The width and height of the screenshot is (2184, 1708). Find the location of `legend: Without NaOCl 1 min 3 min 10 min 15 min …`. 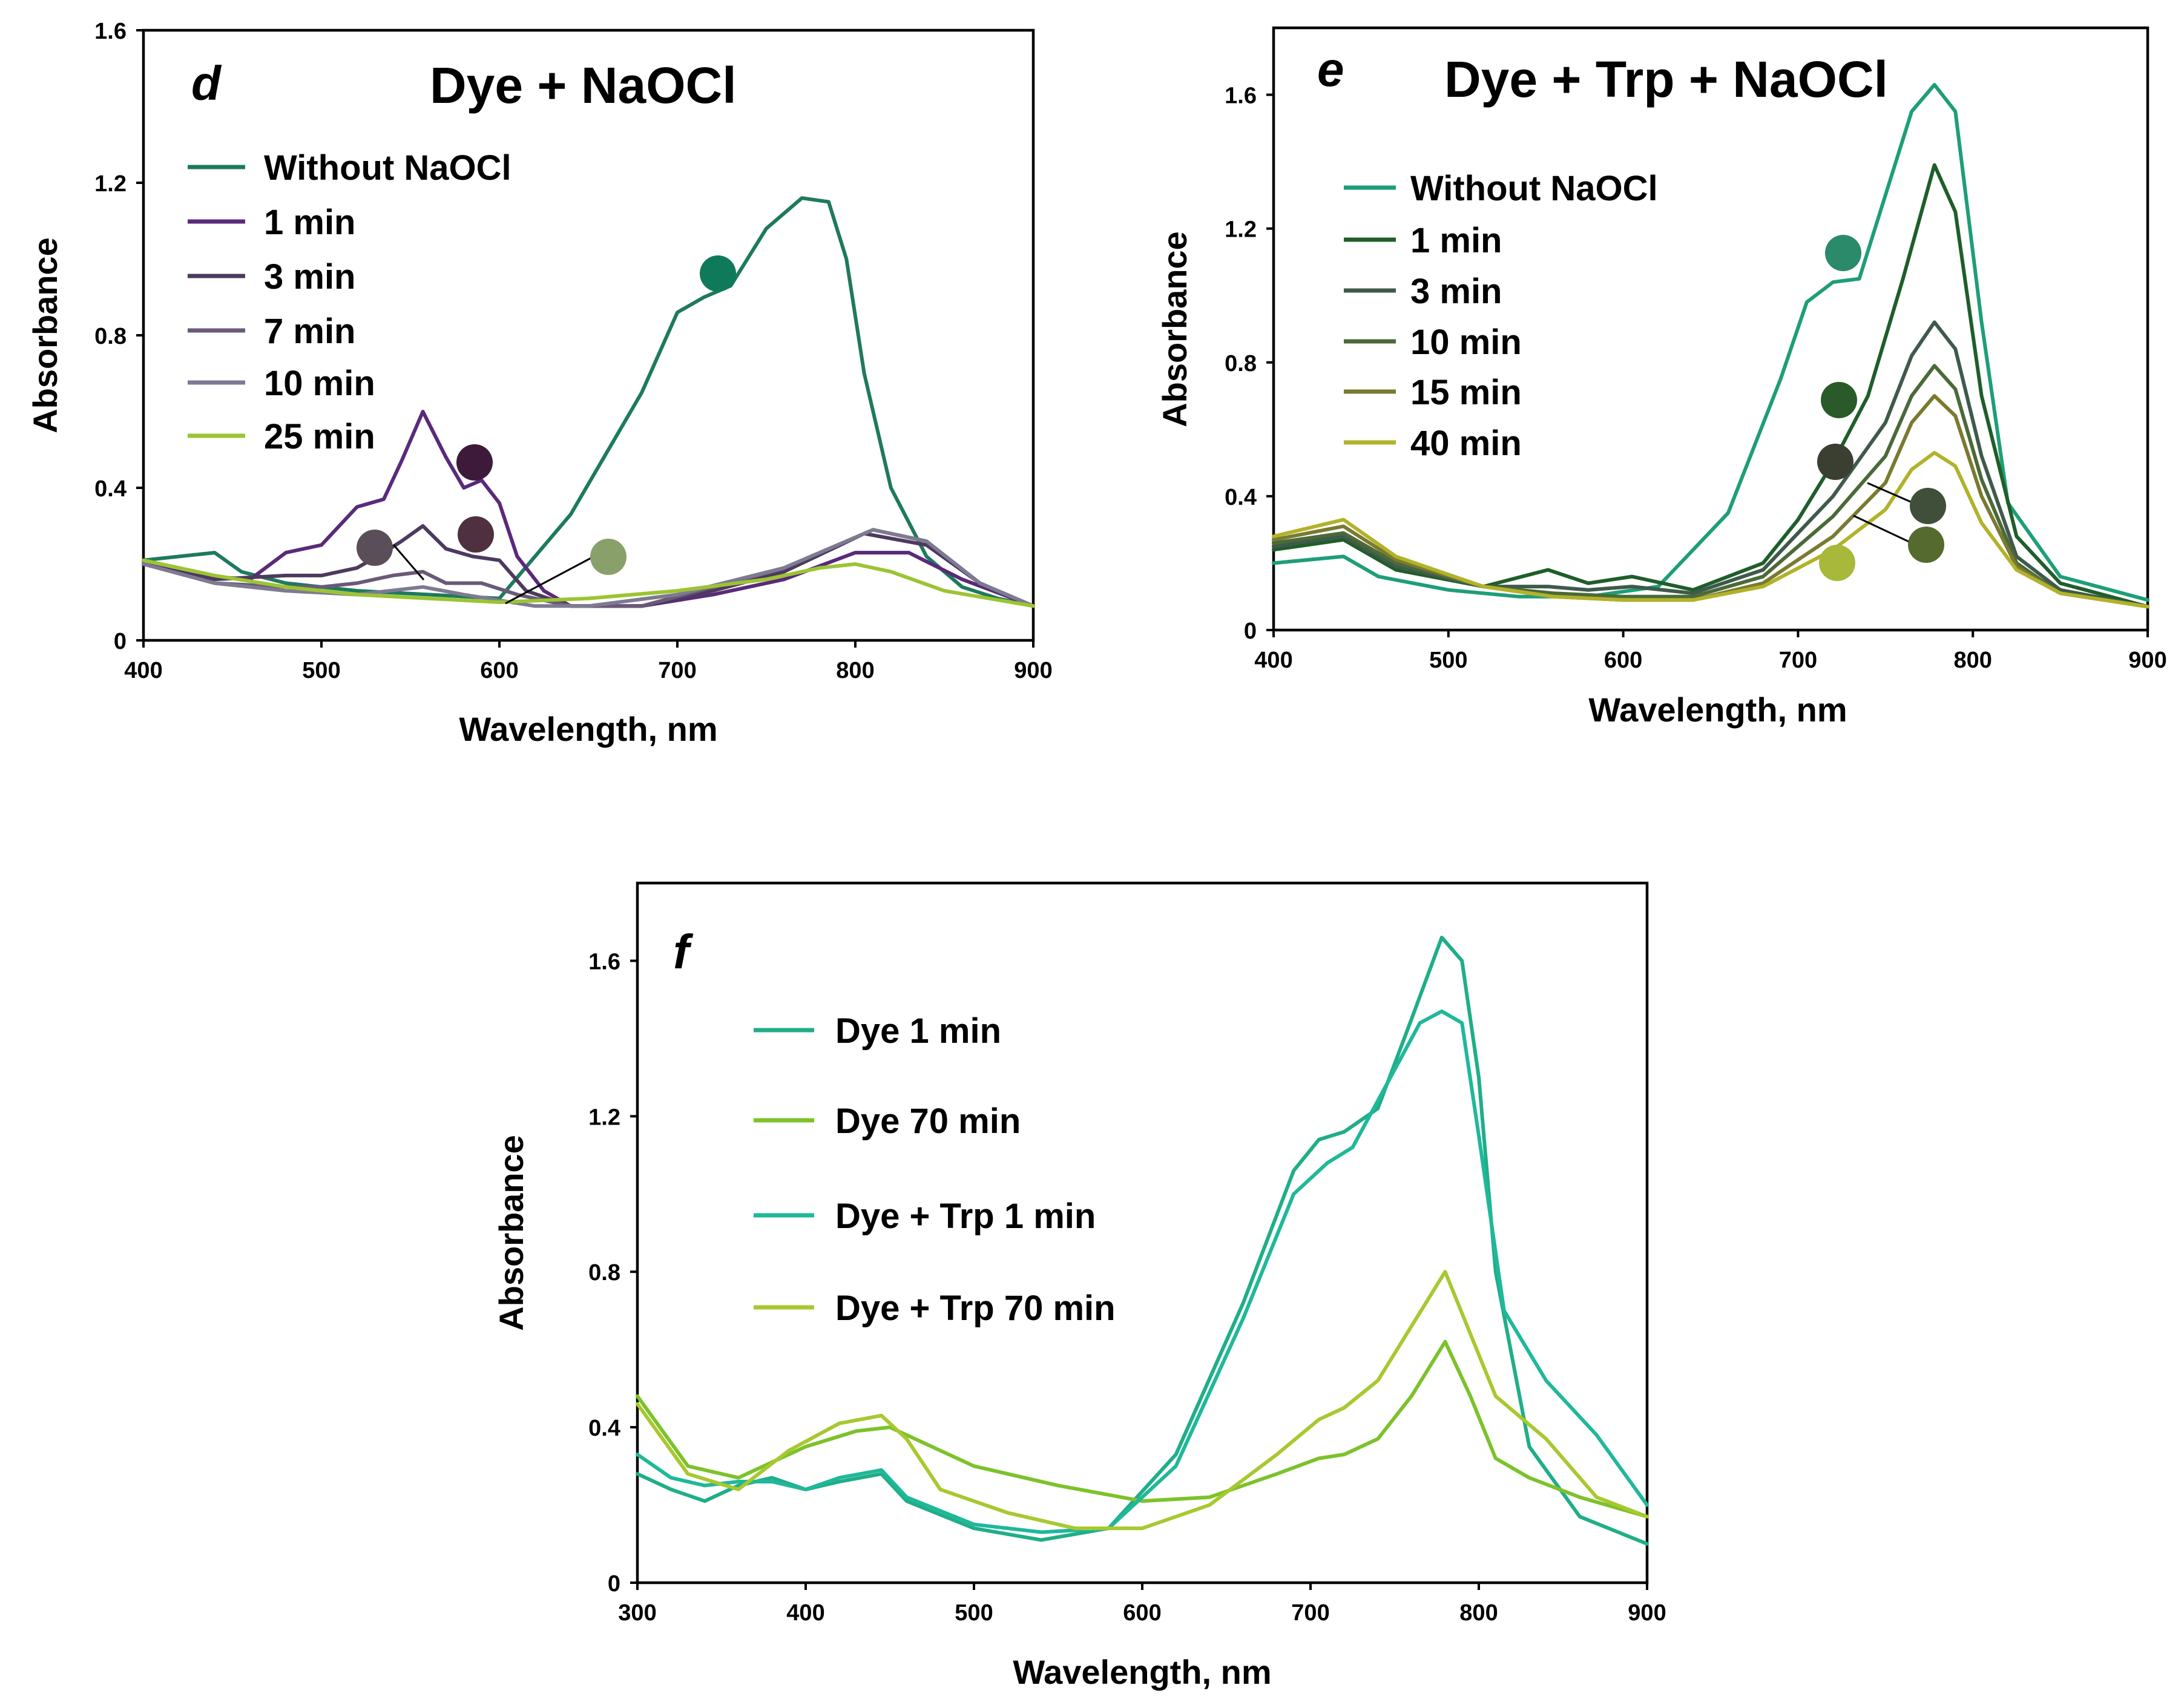

legend: Without NaOCl 1 min 3 min 10 min 15 min … is located at coordinates (1501, 316).